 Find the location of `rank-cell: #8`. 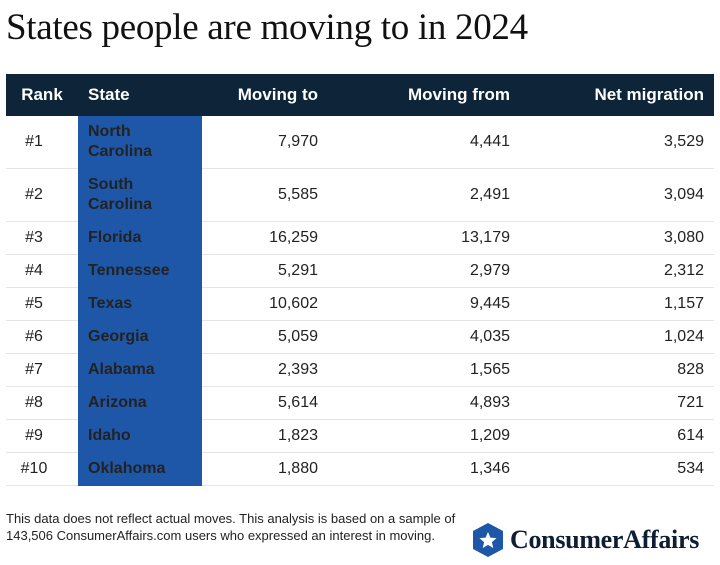

rank-cell: #8 is located at coordinates (42, 403).